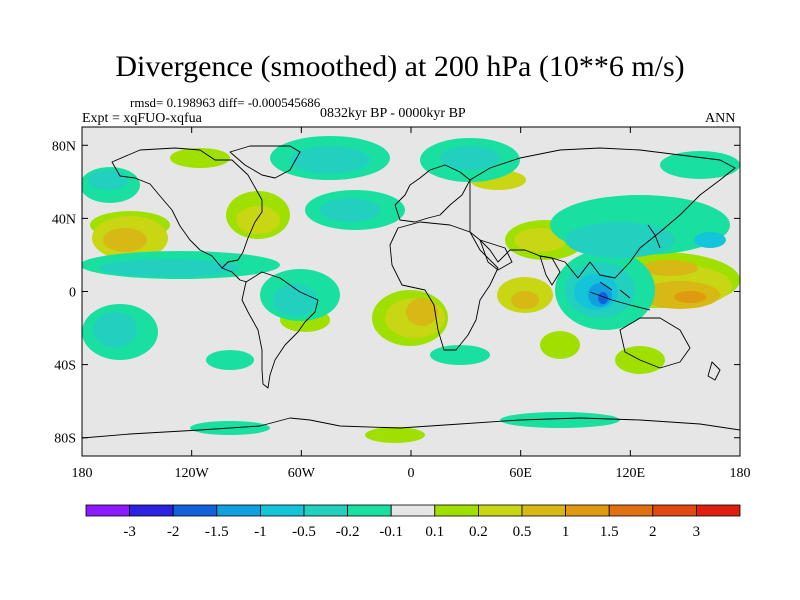 The image size is (800, 600). I want to click on colorbar-label: -3, so click(129, 532).